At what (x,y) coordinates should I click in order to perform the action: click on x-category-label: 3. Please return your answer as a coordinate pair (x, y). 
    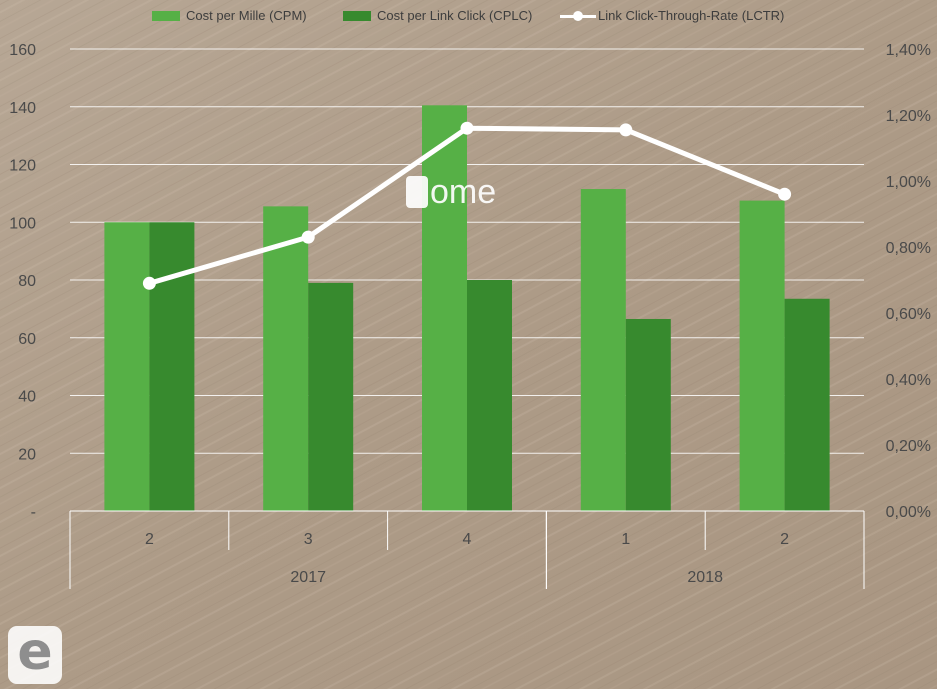
    Looking at the image, I should click on (308, 539).